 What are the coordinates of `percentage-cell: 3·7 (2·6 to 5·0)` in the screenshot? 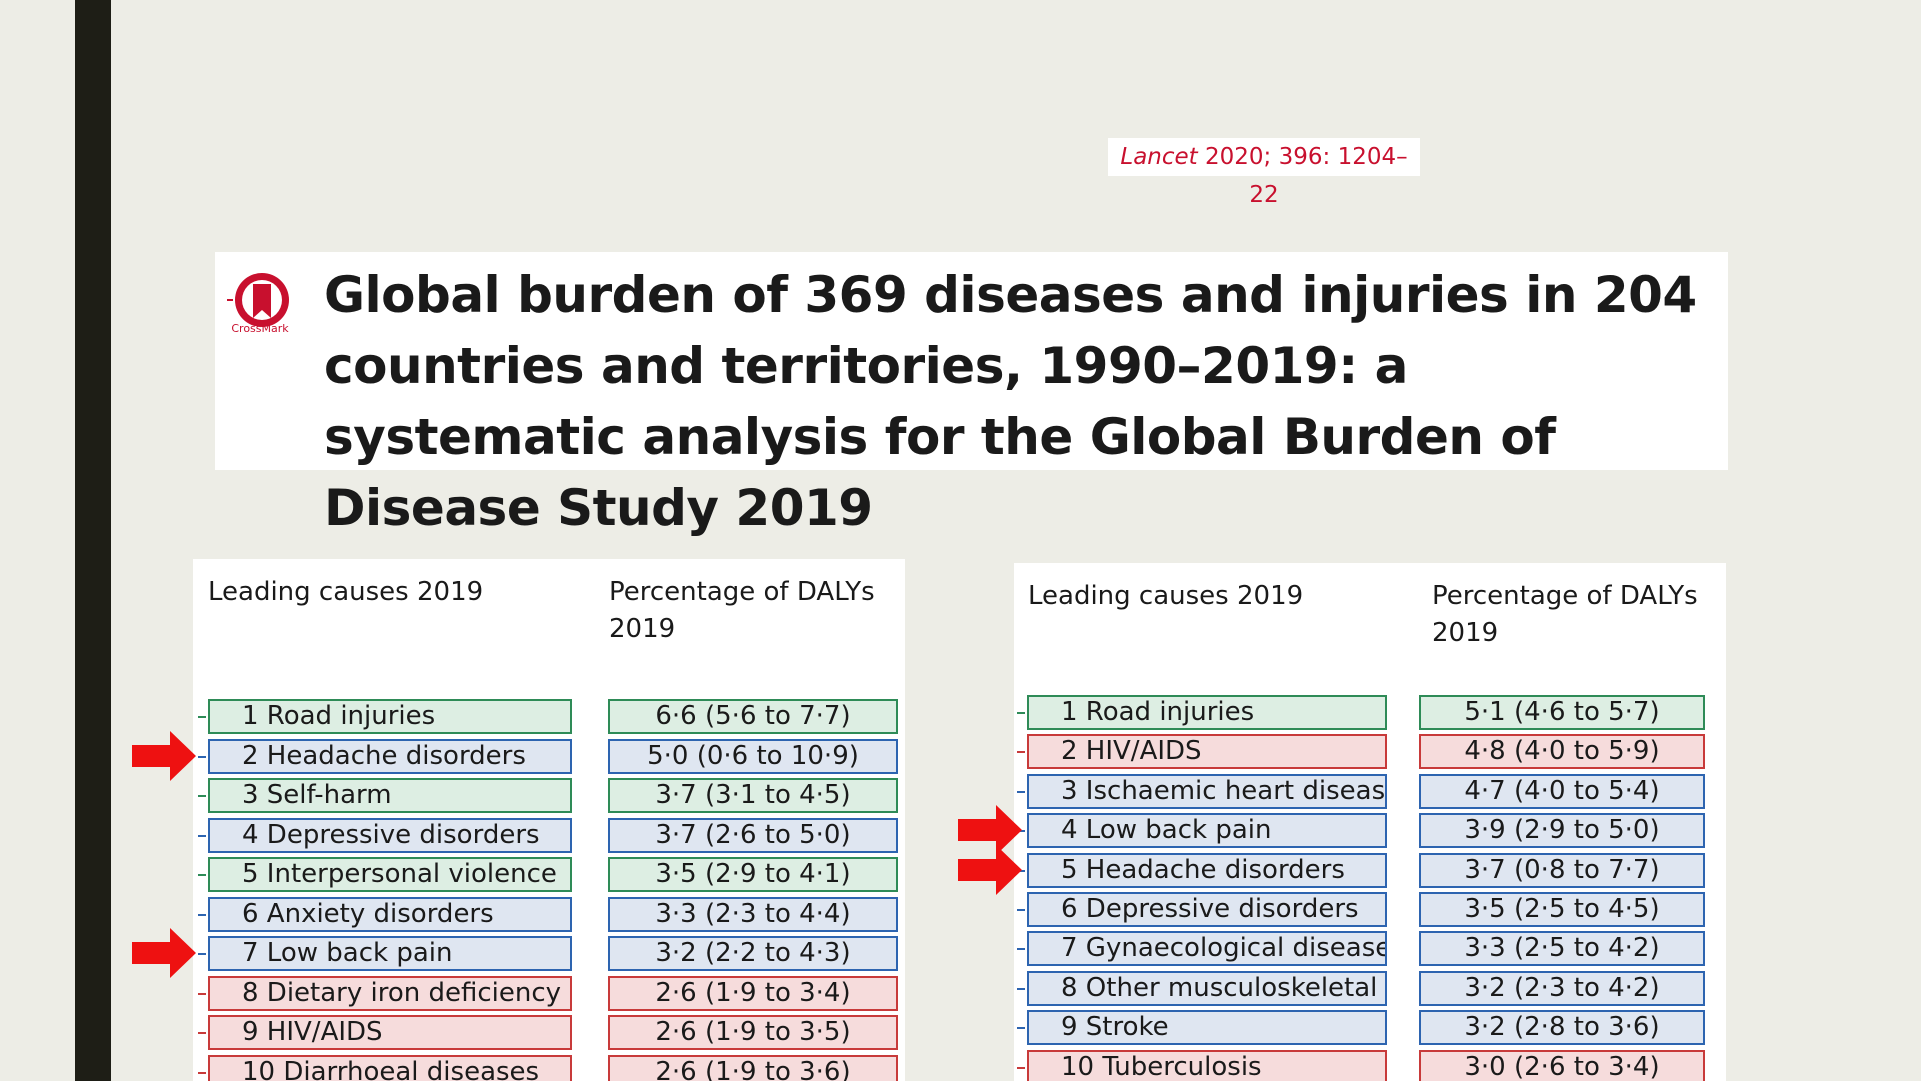 It's located at (753, 835).